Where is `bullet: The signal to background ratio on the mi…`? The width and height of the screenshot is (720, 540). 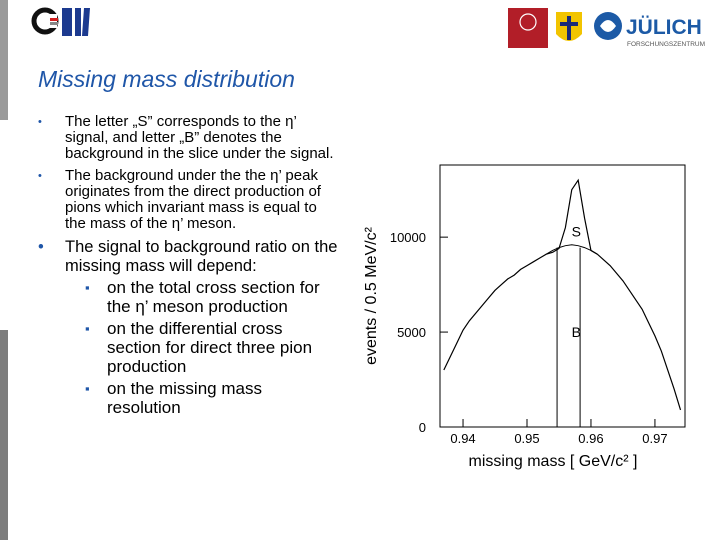
bullet: The signal to background ratio on the mi… is located at coordinates (188, 327).